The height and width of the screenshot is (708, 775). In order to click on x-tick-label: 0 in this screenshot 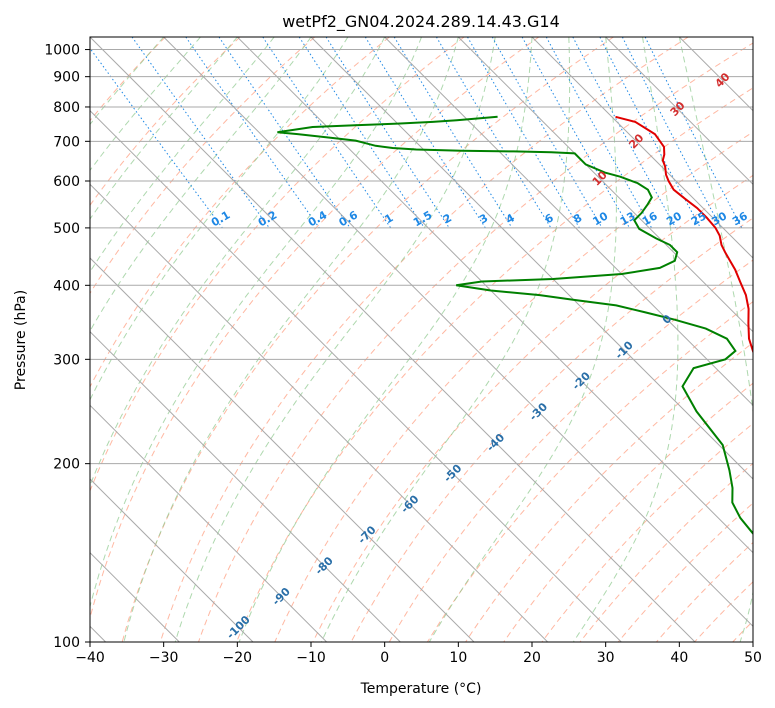, I will do `click(384, 658)`.